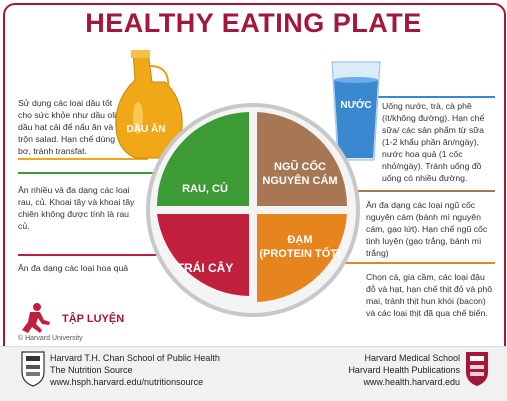 The image size is (507, 401). Describe the element at coordinates (300, 166) in the screenshot. I see `grains-label-line1: NGŨ CỐC` at that location.